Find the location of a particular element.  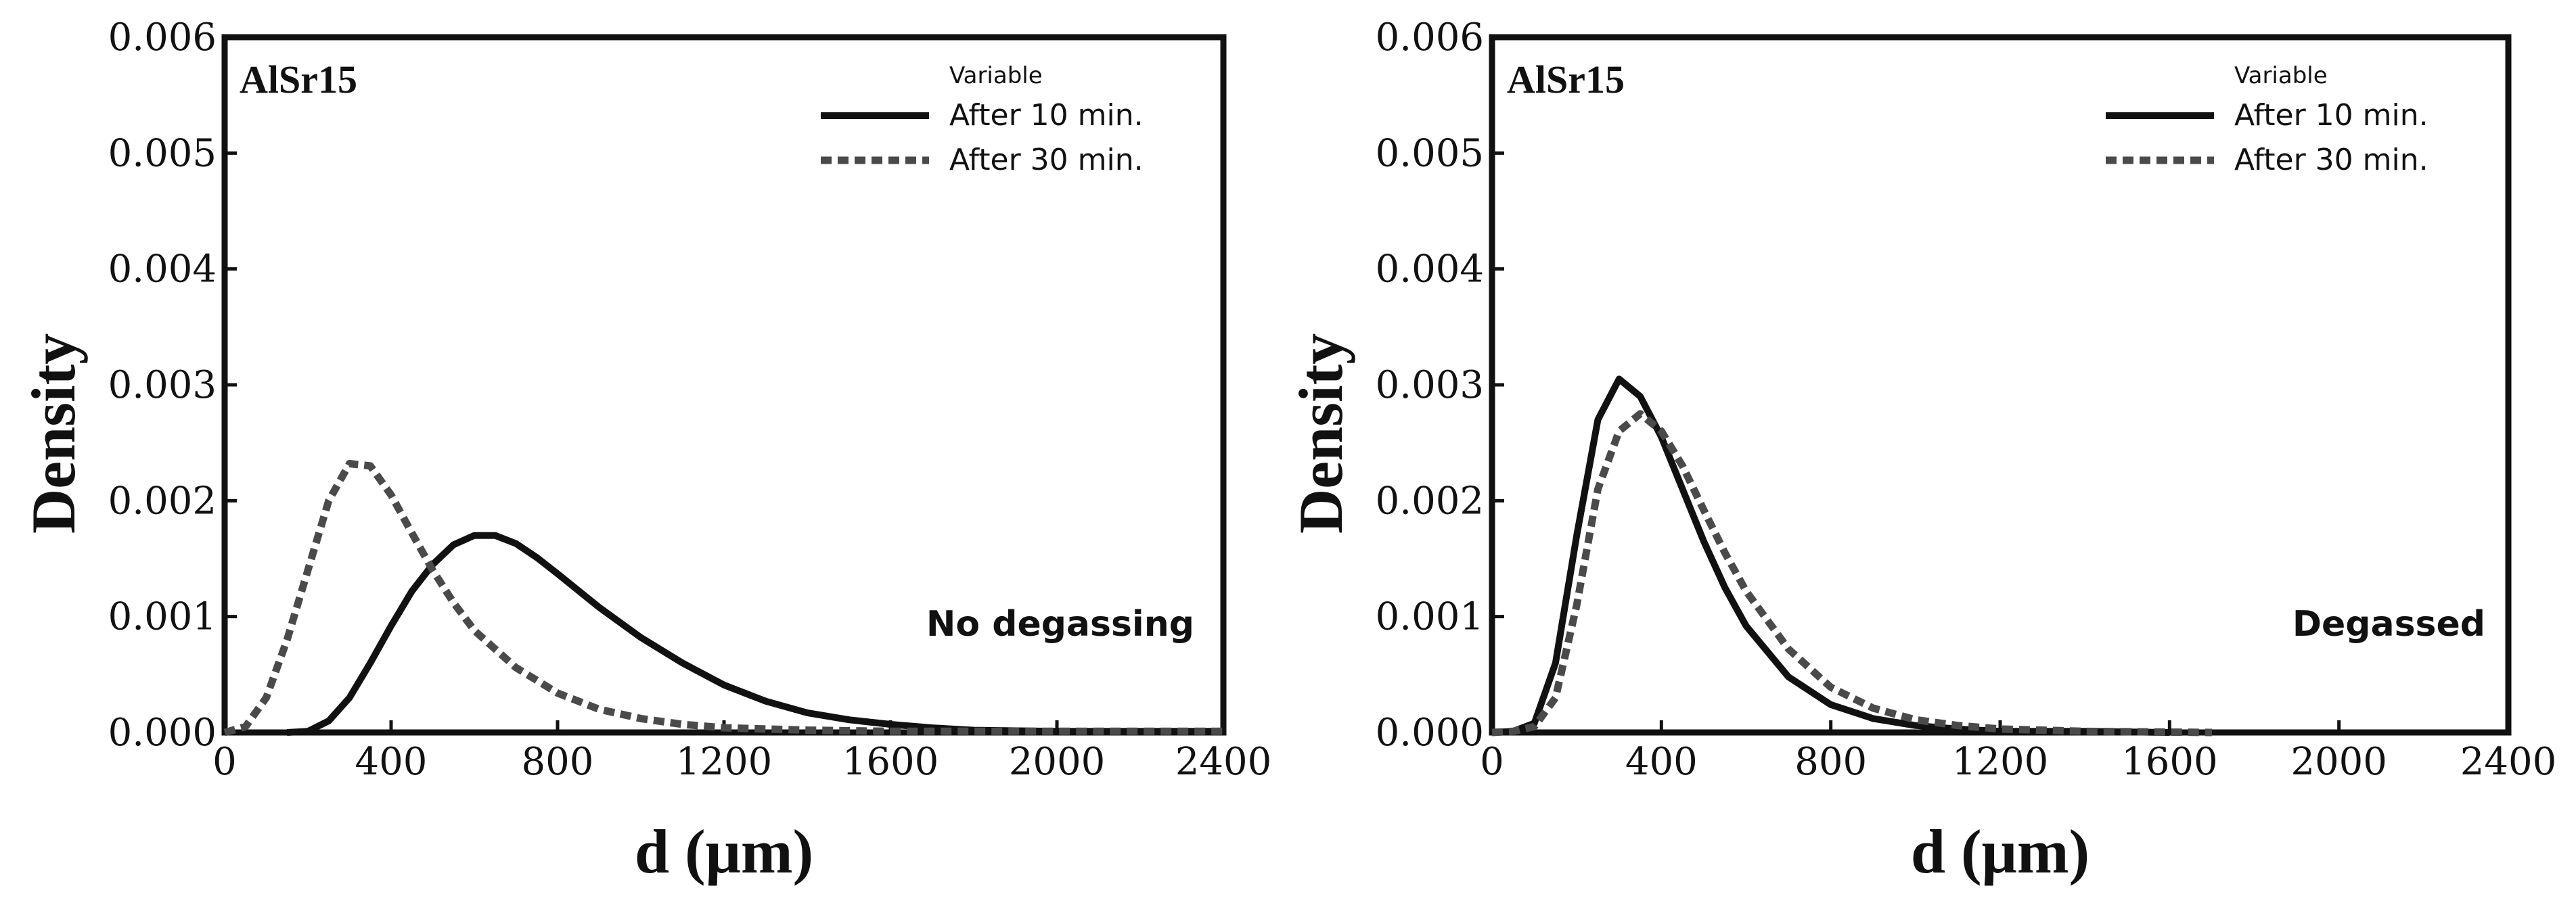

condition-label: No degassing is located at coordinates (1060, 624).